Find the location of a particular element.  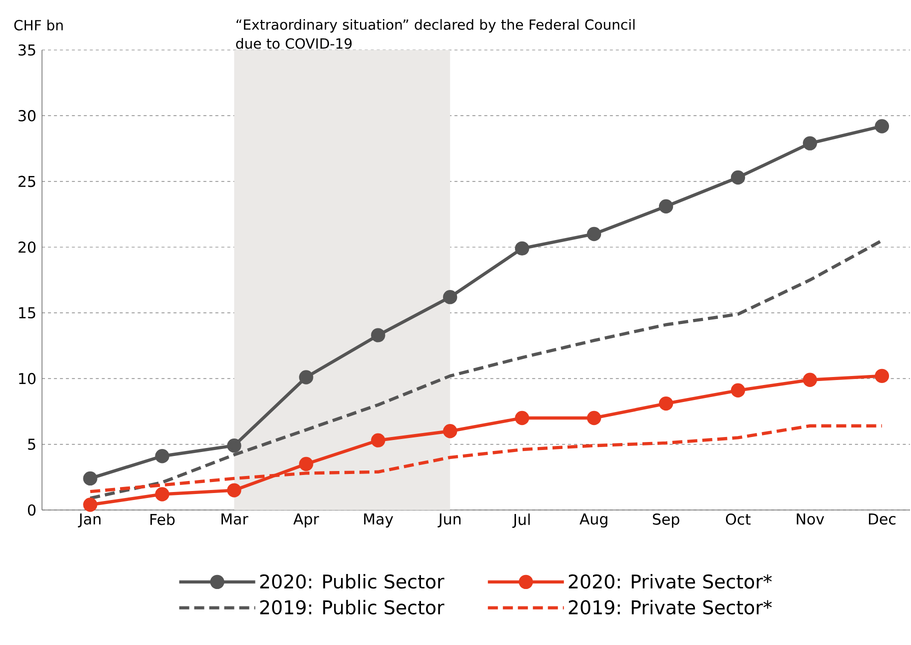

y-tick-label: 20 is located at coordinates (27, 247).